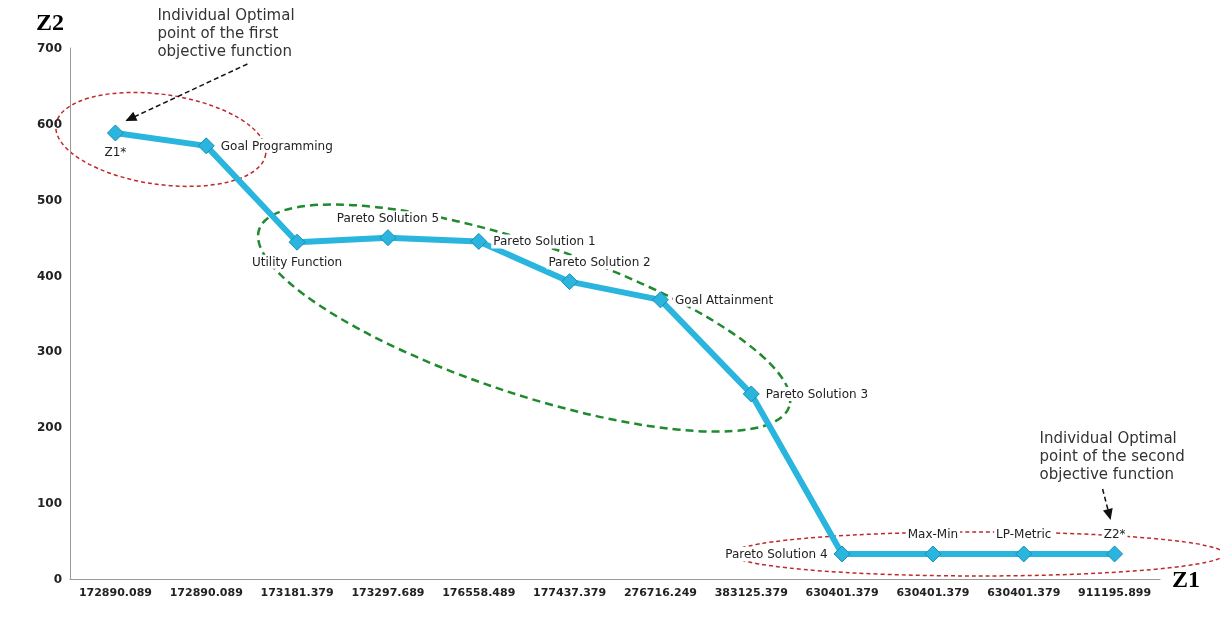 This screenshot has height=624, width=1220. What do you see at coordinates (276, 145) in the screenshot?
I see `annotation: Goal Programming` at bounding box center [276, 145].